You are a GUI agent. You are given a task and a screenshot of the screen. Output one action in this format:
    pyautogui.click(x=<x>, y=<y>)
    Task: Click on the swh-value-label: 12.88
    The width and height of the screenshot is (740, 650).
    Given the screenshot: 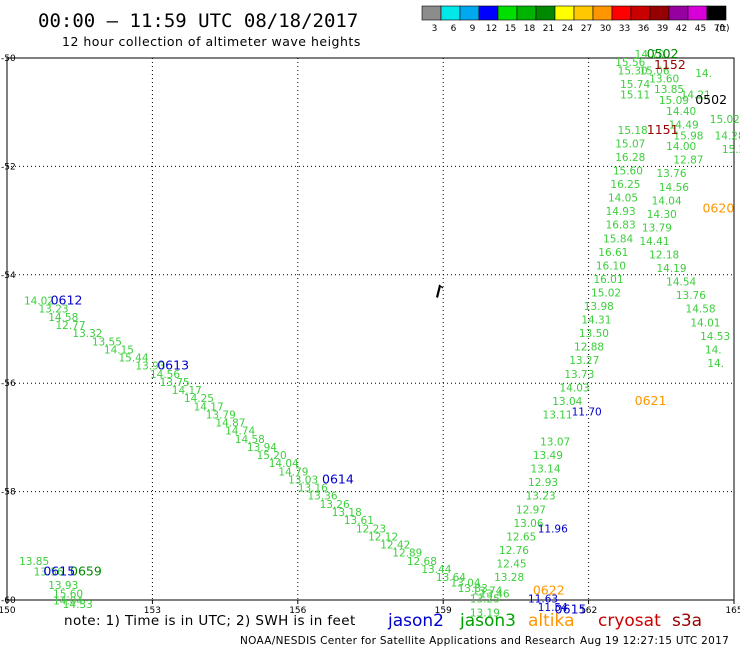 What is the action you would take?
    pyautogui.click(x=589, y=348)
    